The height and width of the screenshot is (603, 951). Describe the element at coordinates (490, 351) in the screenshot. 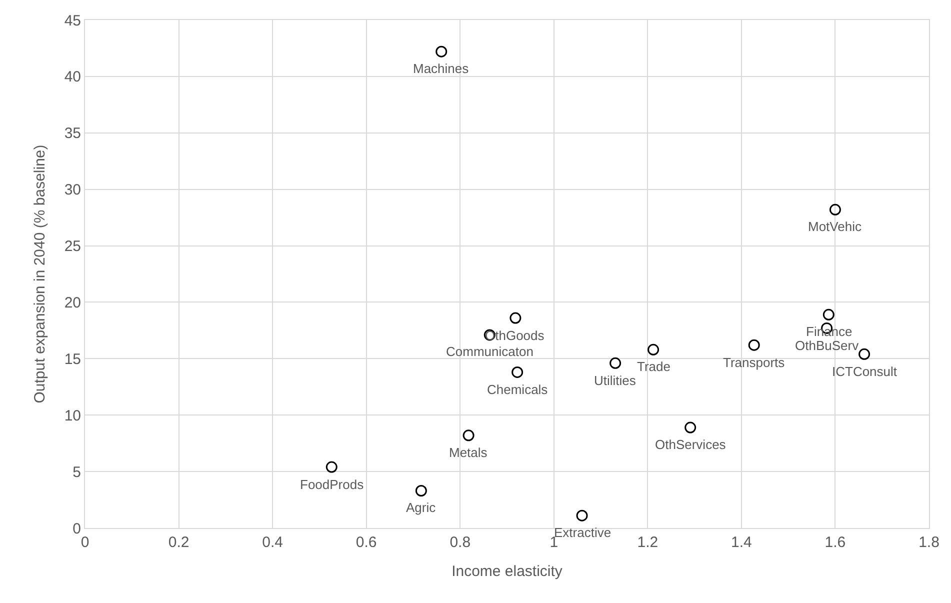

I see `annotation: Communicaton` at that location.